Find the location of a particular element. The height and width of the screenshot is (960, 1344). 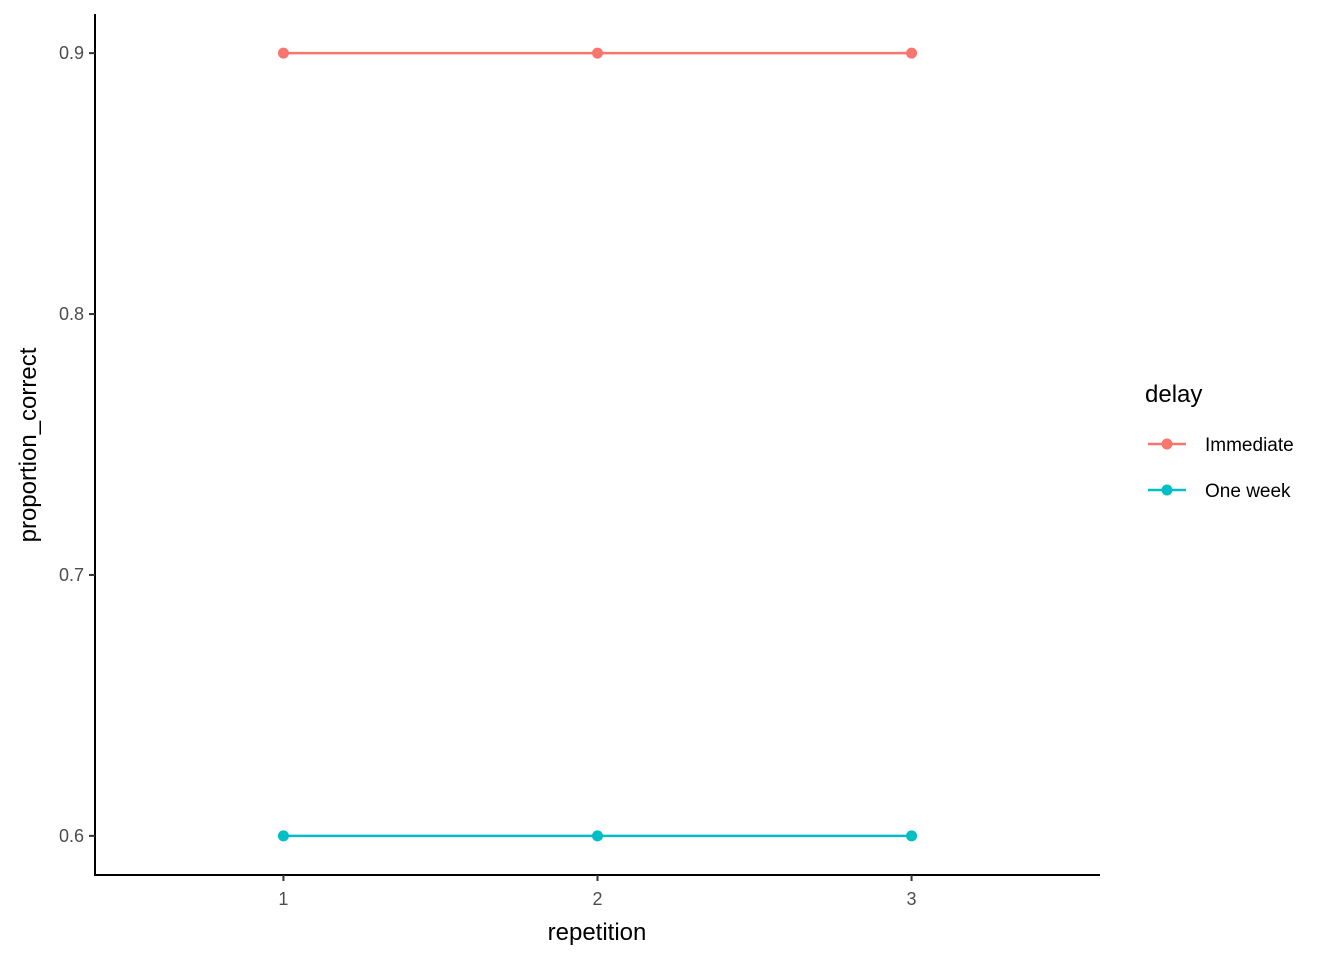

legend: delay Immediate One week is located at coordinates (1219, 441).